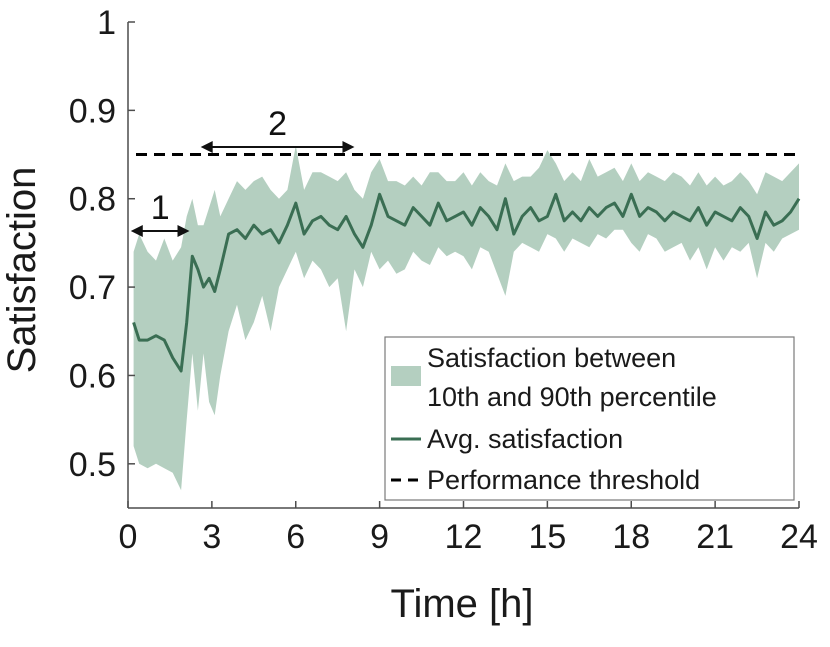  I want to click on x-tick-label: 18, so click(631, 537).